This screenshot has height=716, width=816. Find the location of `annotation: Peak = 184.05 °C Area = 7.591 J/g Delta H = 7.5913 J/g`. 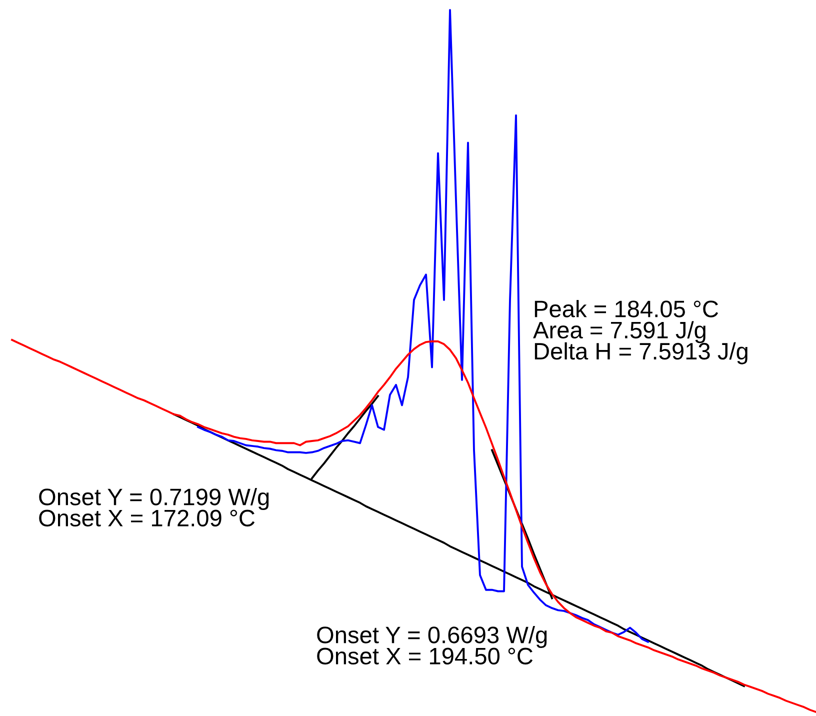

annotation: Peak = 184.05 °C Area = 7.591 J/g Delta H = 7.5913 J/g is located at coordinates (640, 332).